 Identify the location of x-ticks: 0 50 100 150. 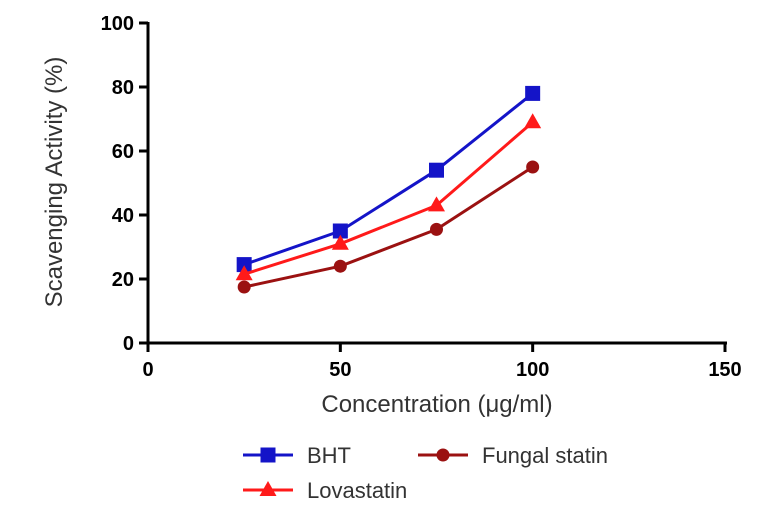
(442, 362).